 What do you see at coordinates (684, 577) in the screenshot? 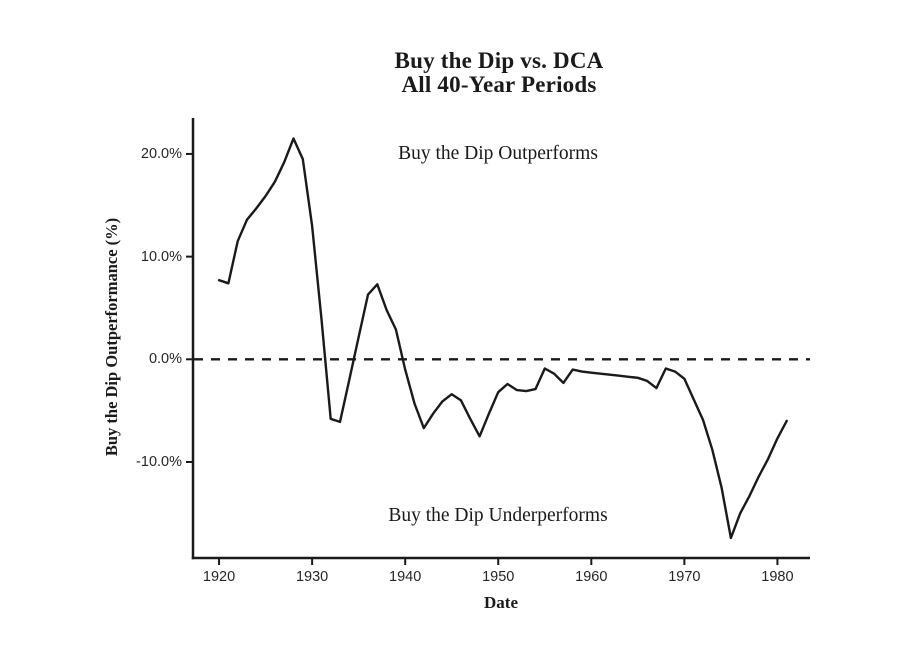
I see `x-tick-label: 1970` at bounding box center [684, 577].